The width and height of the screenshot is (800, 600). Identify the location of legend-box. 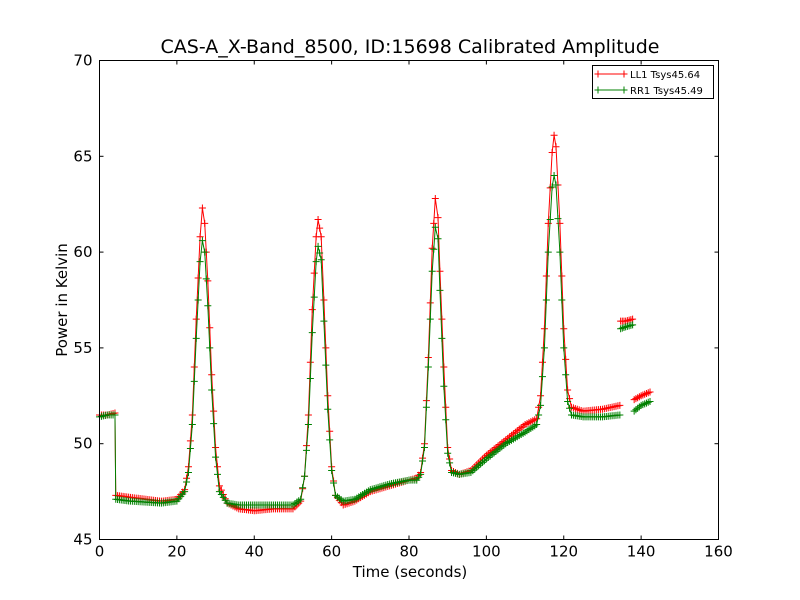
(653, 82).